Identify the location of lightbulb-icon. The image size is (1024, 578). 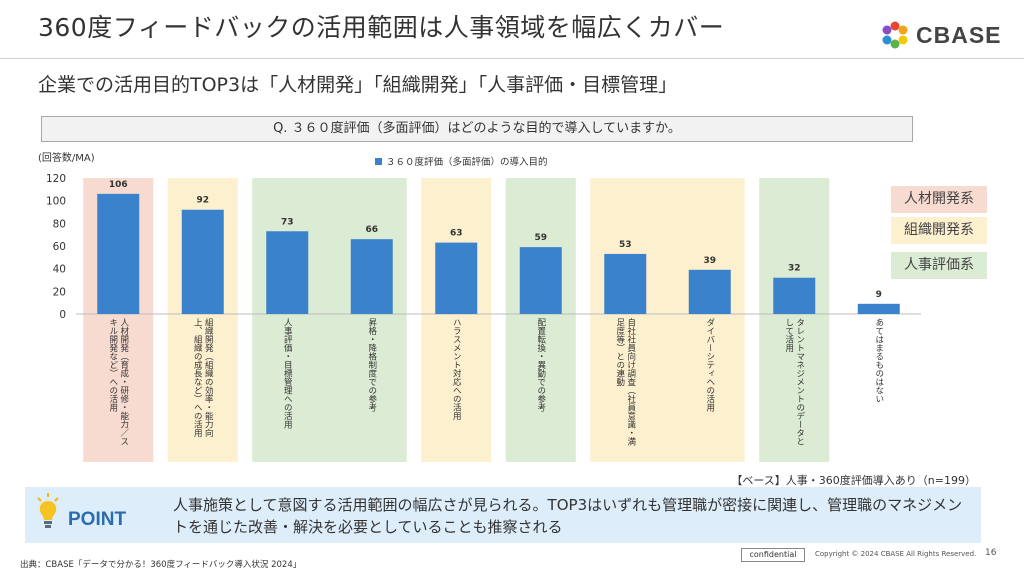
(48, 510).